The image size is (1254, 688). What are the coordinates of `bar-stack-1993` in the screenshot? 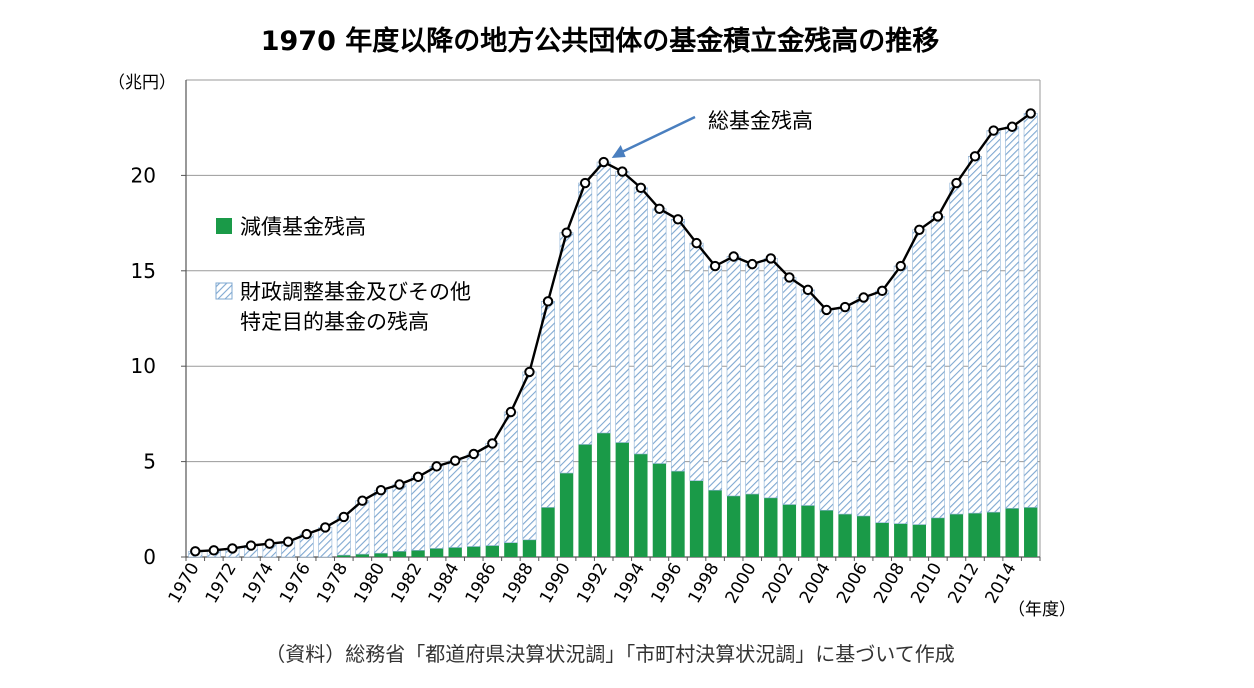 It's located at (622, 364).